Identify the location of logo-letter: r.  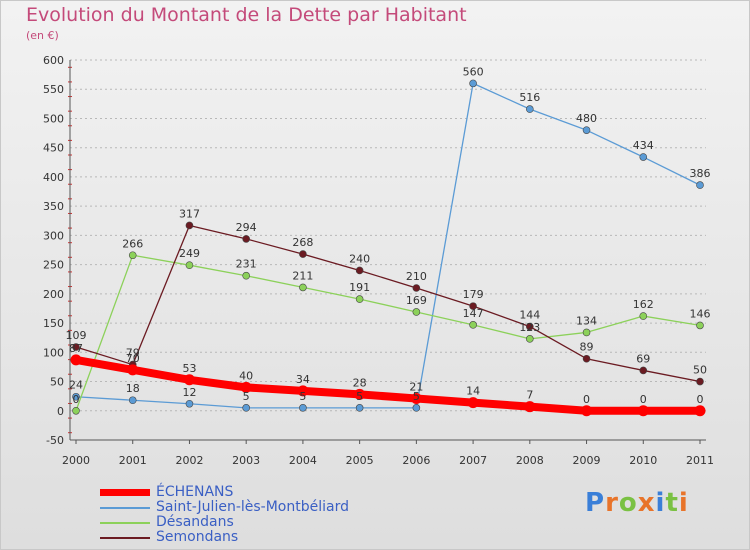
(612, 503).